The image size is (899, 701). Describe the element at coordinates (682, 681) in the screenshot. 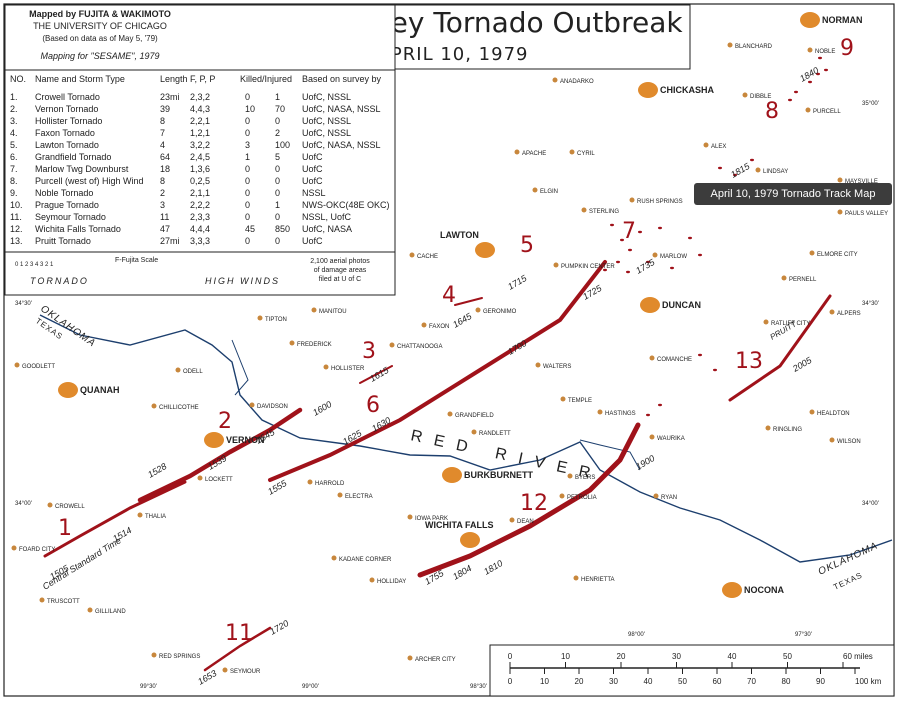

I see `scale-label: 50` at that location.